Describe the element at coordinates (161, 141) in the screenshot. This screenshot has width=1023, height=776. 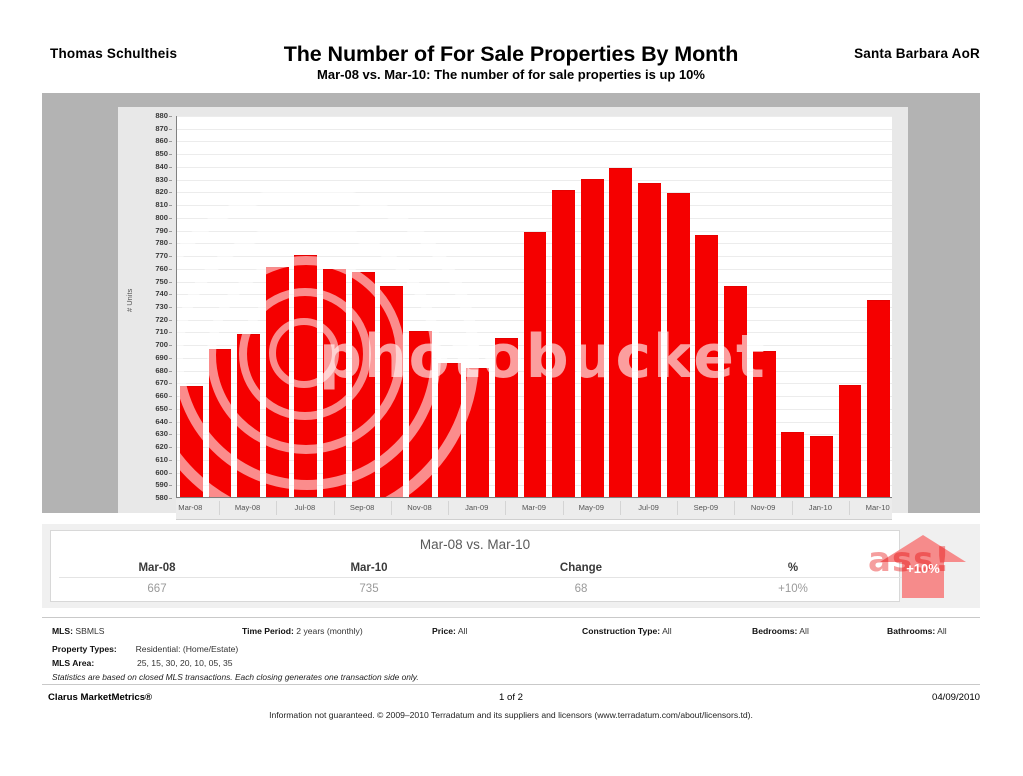
I see `y-axis-tick-label: 860` at that location.